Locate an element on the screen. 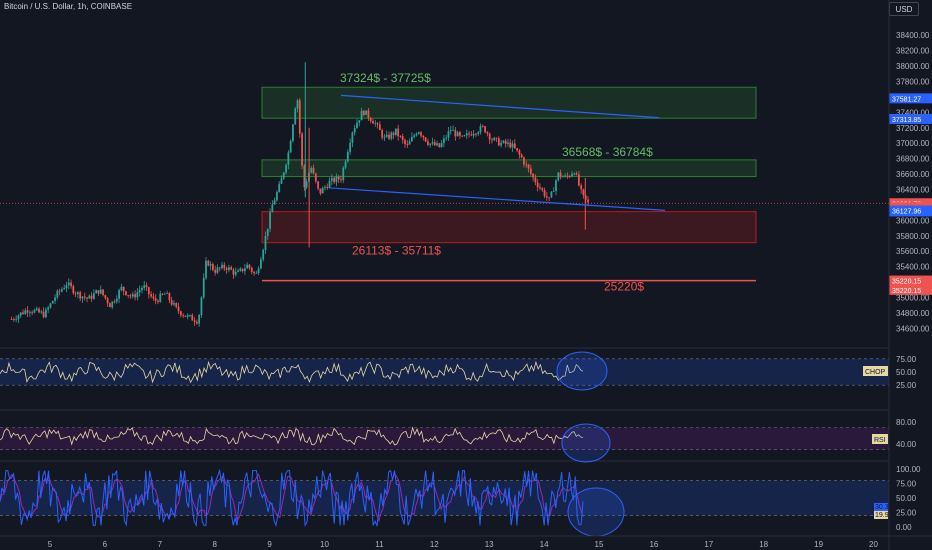 The image size is (932, 550). price-tag is located at coordinates (910, 210).